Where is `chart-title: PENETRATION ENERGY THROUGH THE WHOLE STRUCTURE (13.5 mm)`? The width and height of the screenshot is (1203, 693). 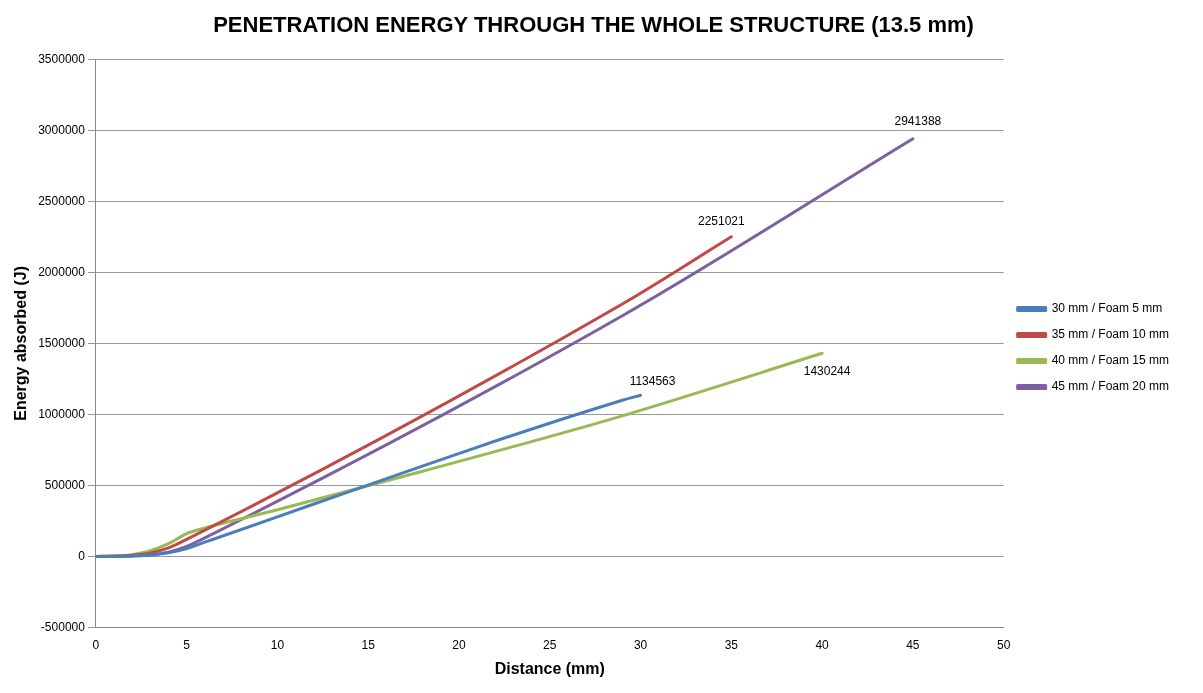 chart-title: PENETRATION ENERGY THROUGH THE WHOLE STRUCTURE (13.5 mm) is located at coordinates (593, 25).